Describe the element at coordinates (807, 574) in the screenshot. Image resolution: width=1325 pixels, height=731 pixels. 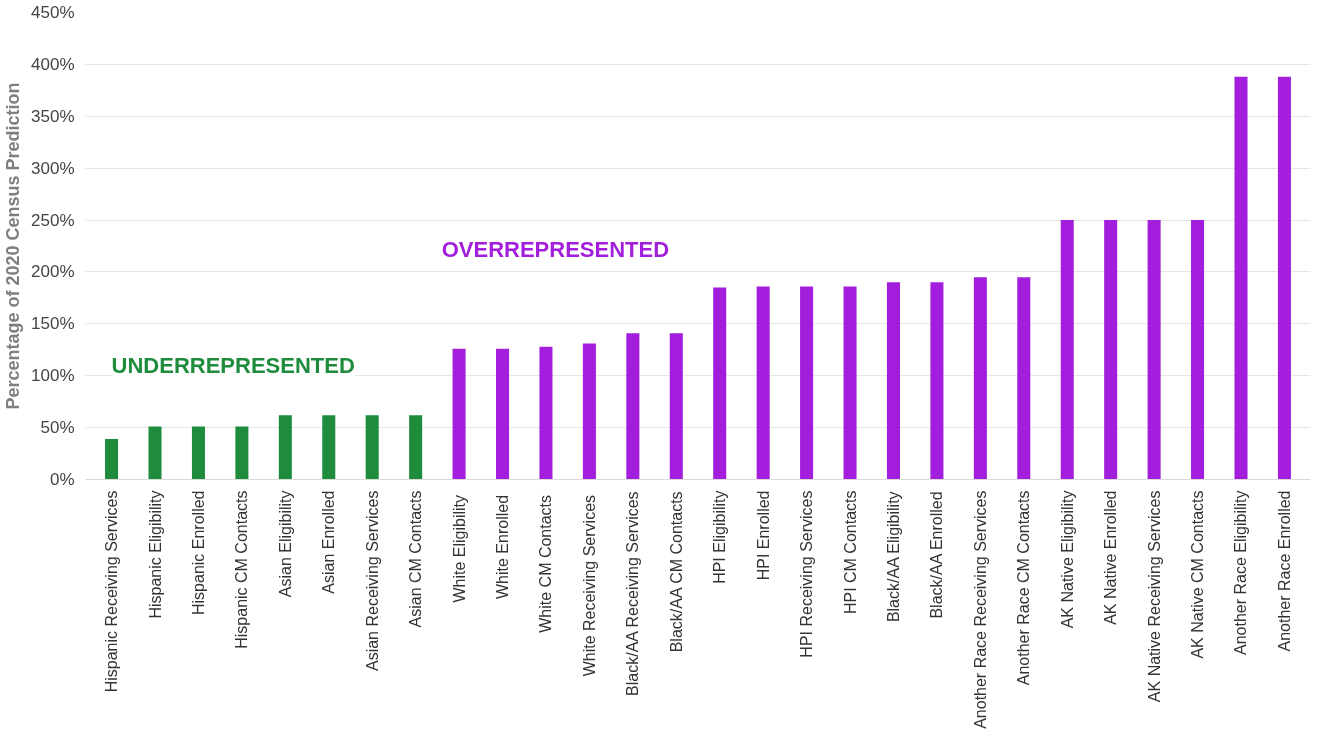
I see `x-tick-label: HPI Receiving Services` at that location.